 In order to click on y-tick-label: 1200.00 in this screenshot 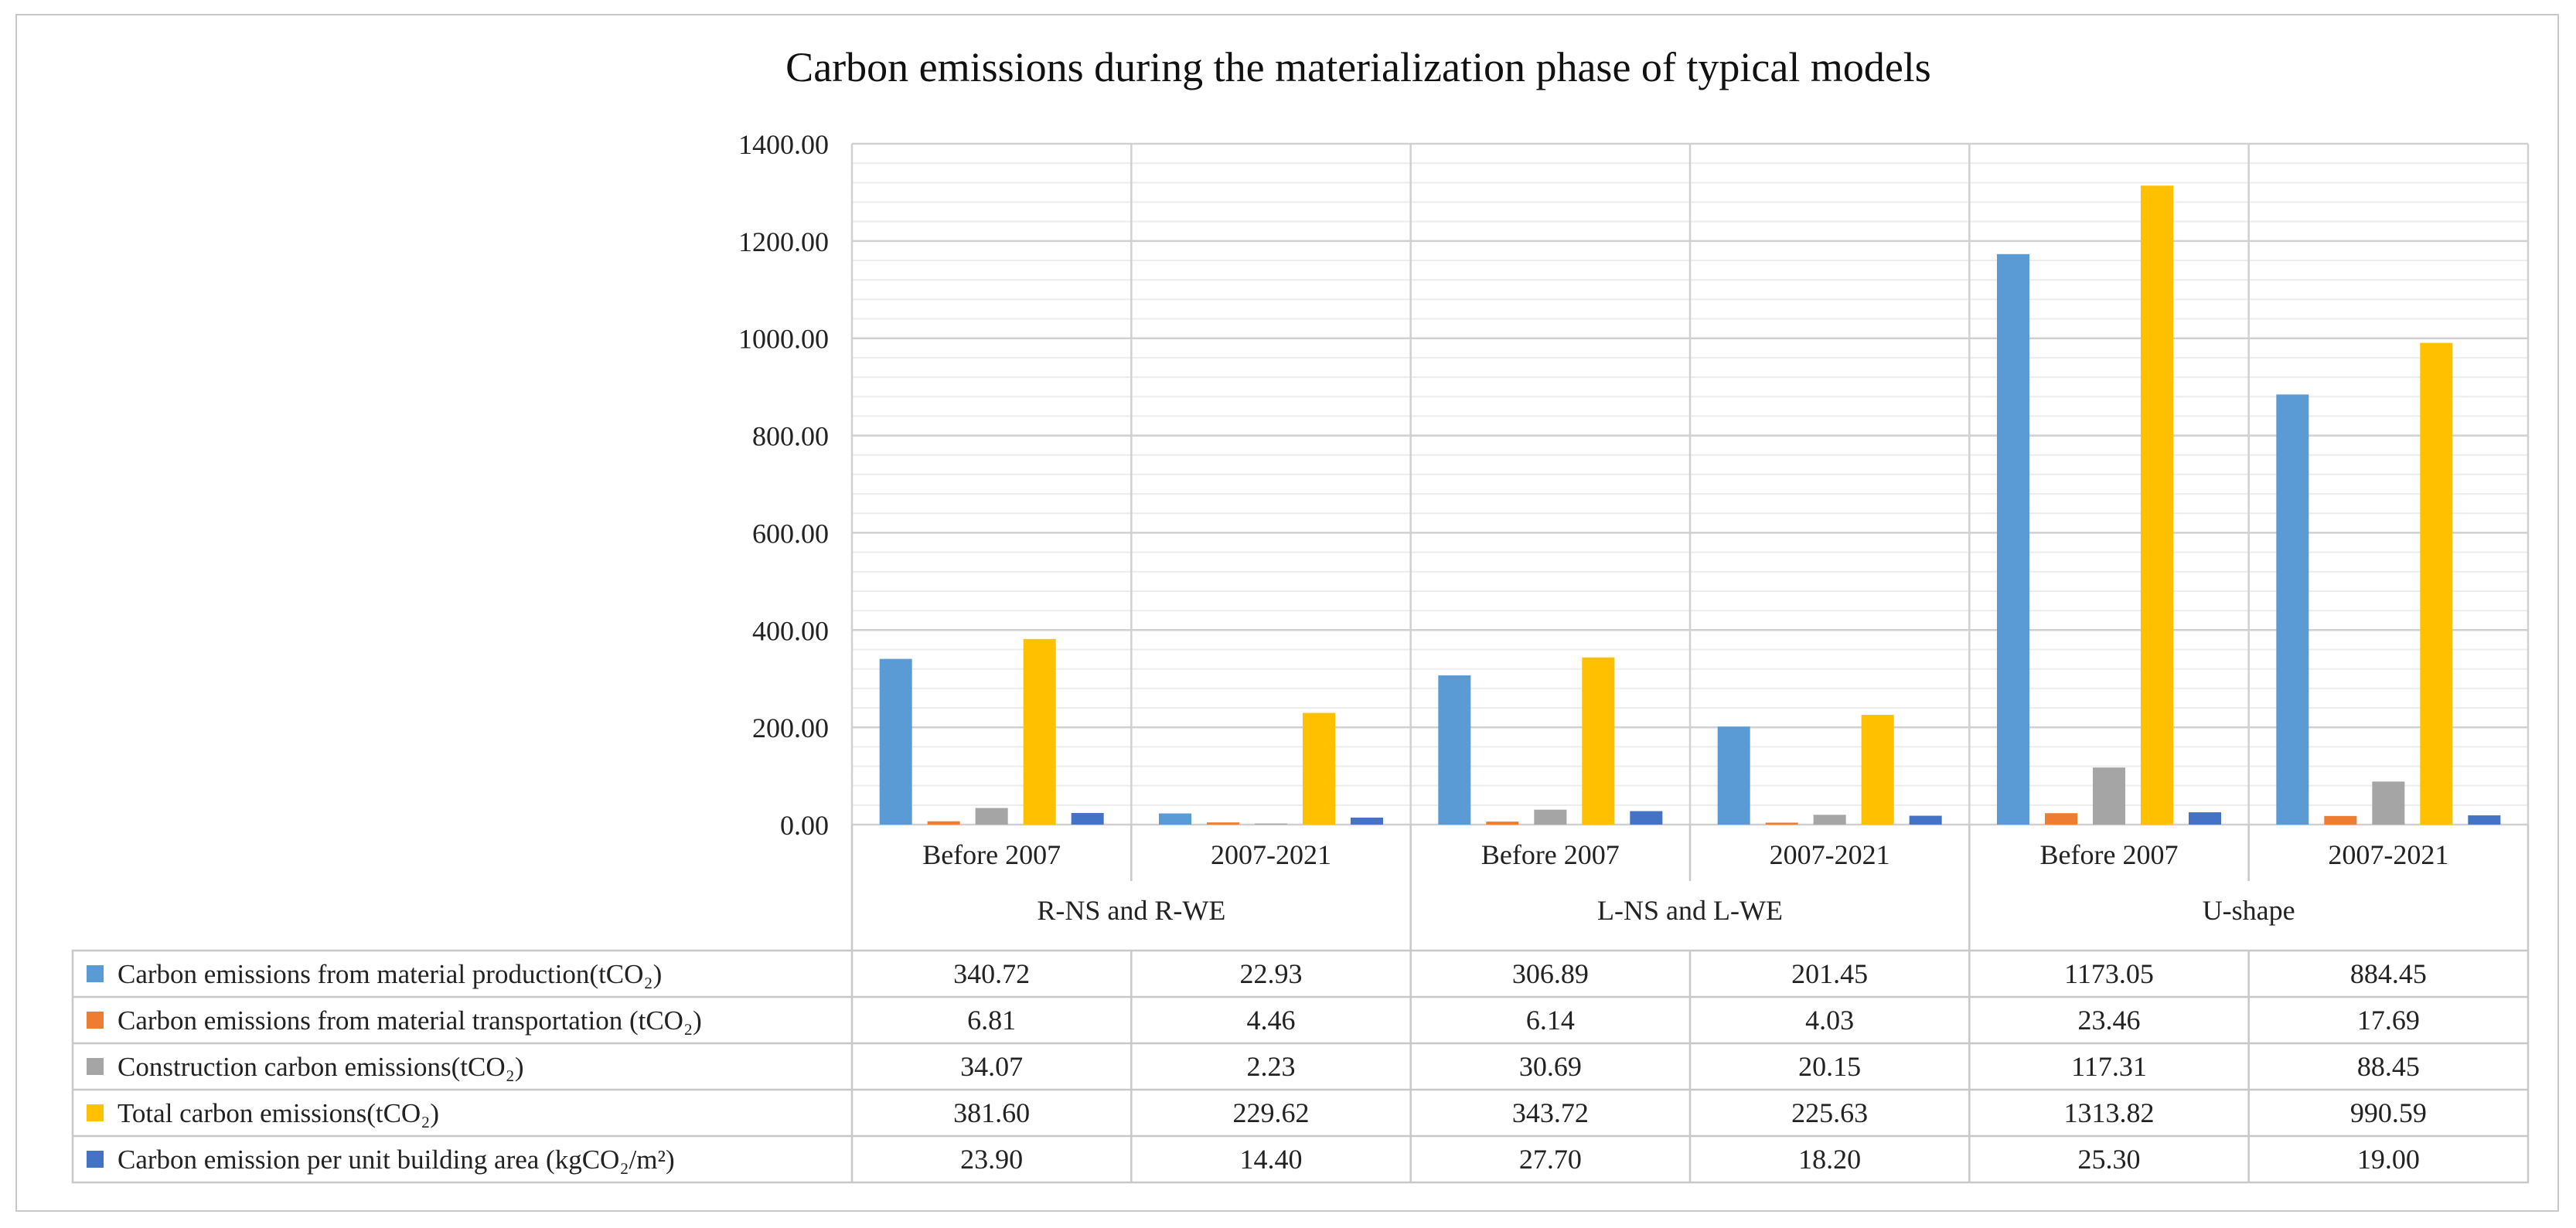, I will do `click(783, 241)`.